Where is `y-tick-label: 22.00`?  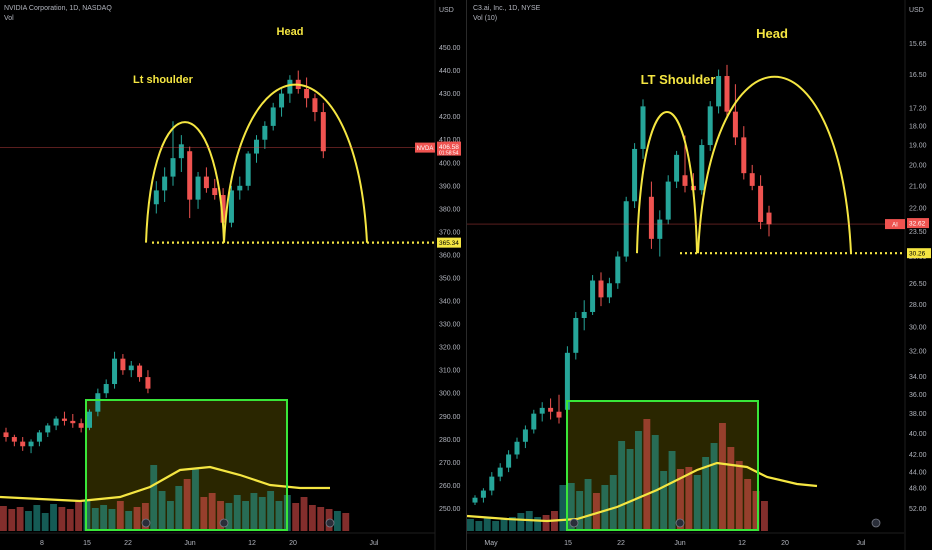 y-tick-label: 22.00 is located at coordinates (918, 209).